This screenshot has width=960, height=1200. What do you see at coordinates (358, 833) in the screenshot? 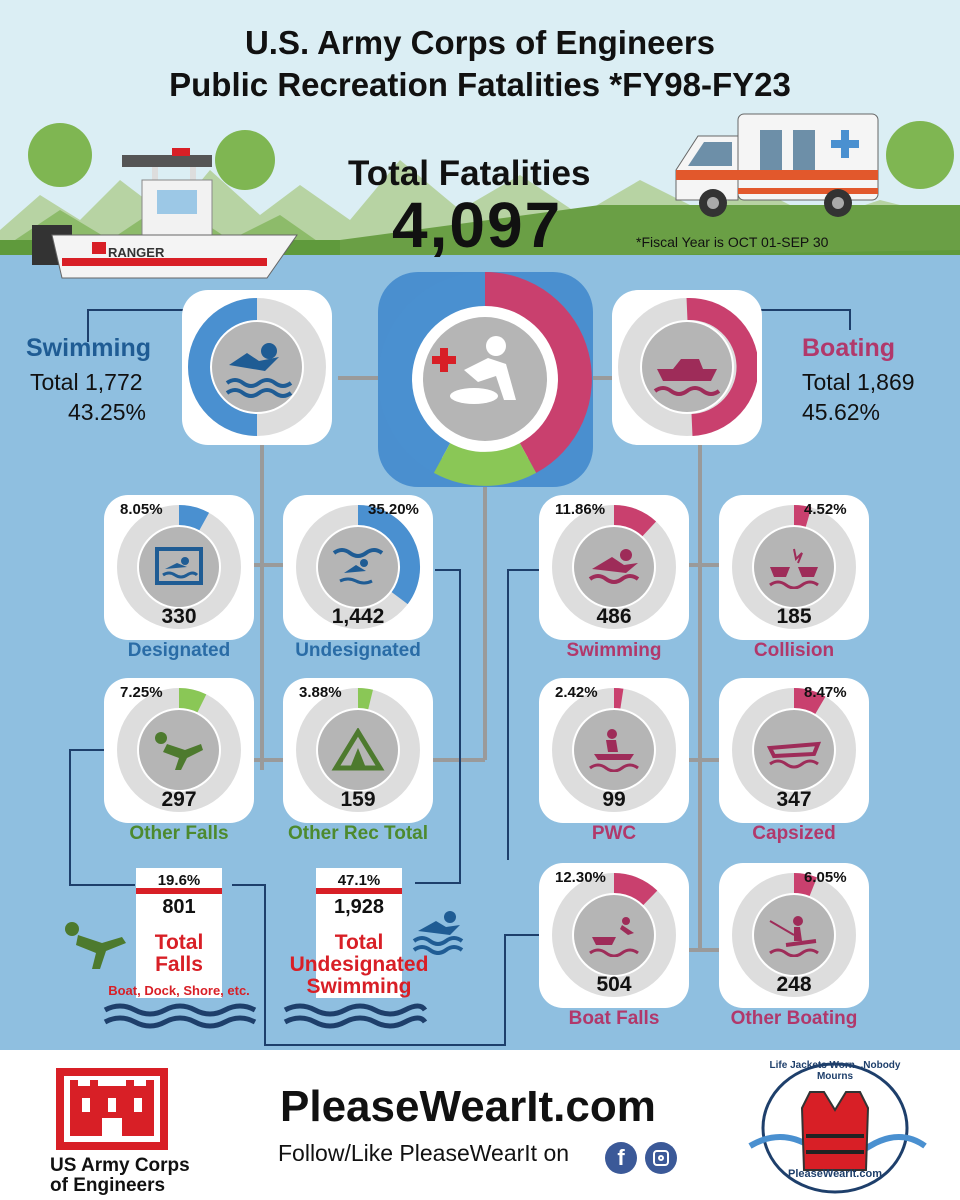
I see `category-label: Other Rec Total` at bounding box center [358, 833].